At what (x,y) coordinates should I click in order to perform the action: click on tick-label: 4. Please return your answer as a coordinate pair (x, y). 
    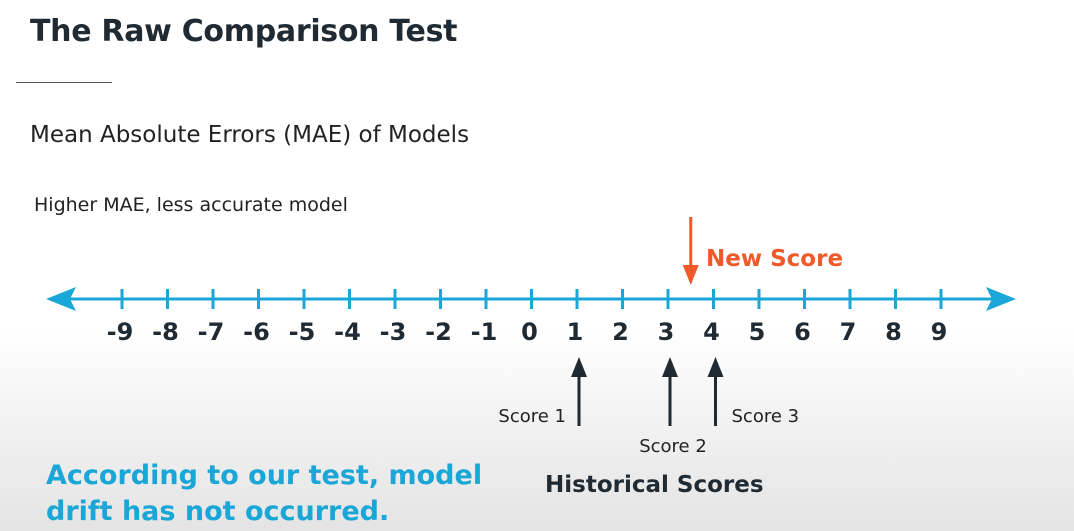
    Looking at the image, I should click on (711, 332).